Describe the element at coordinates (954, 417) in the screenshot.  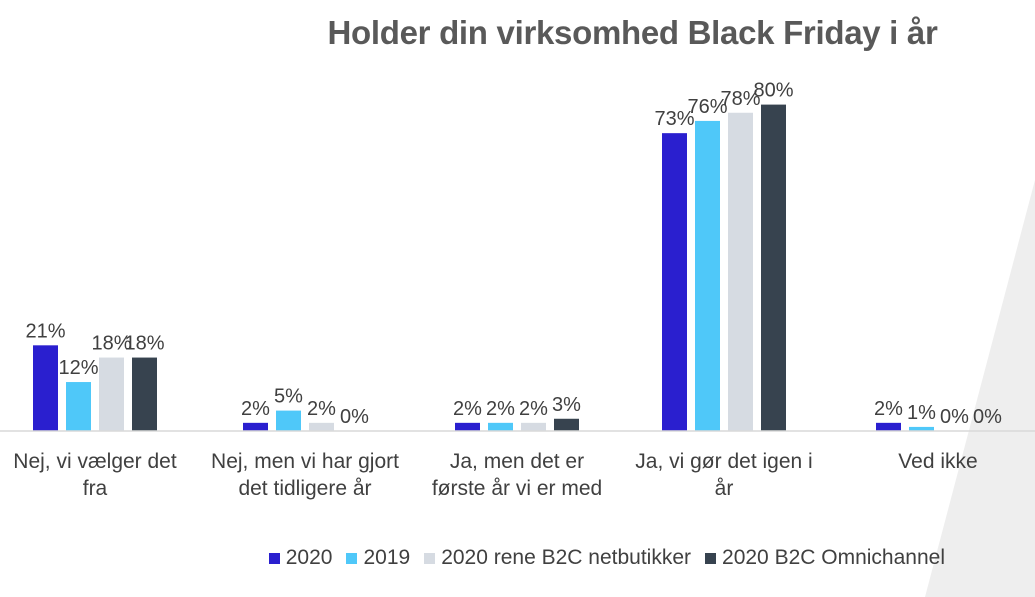
I see `value-label-3-5: 0%` at that location.